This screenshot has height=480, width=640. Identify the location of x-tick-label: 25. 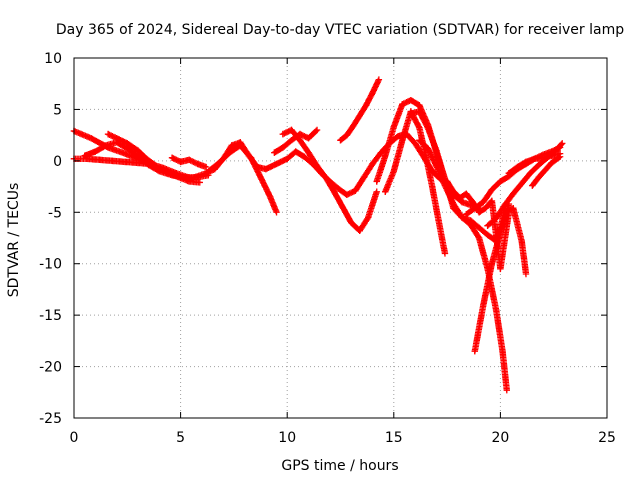
(607, 438).